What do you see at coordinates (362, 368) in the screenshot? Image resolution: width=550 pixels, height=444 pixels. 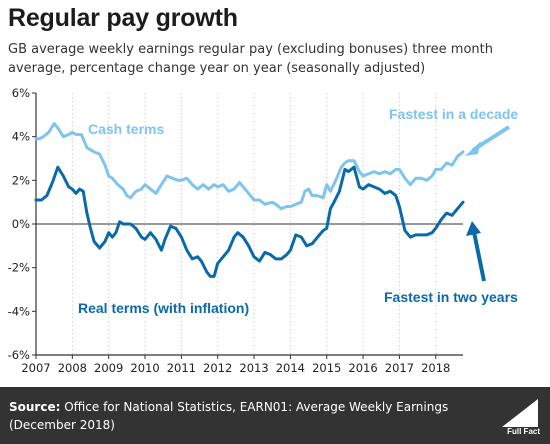 I see `x-tick-label: 2016` at bounding box center [362, 368].